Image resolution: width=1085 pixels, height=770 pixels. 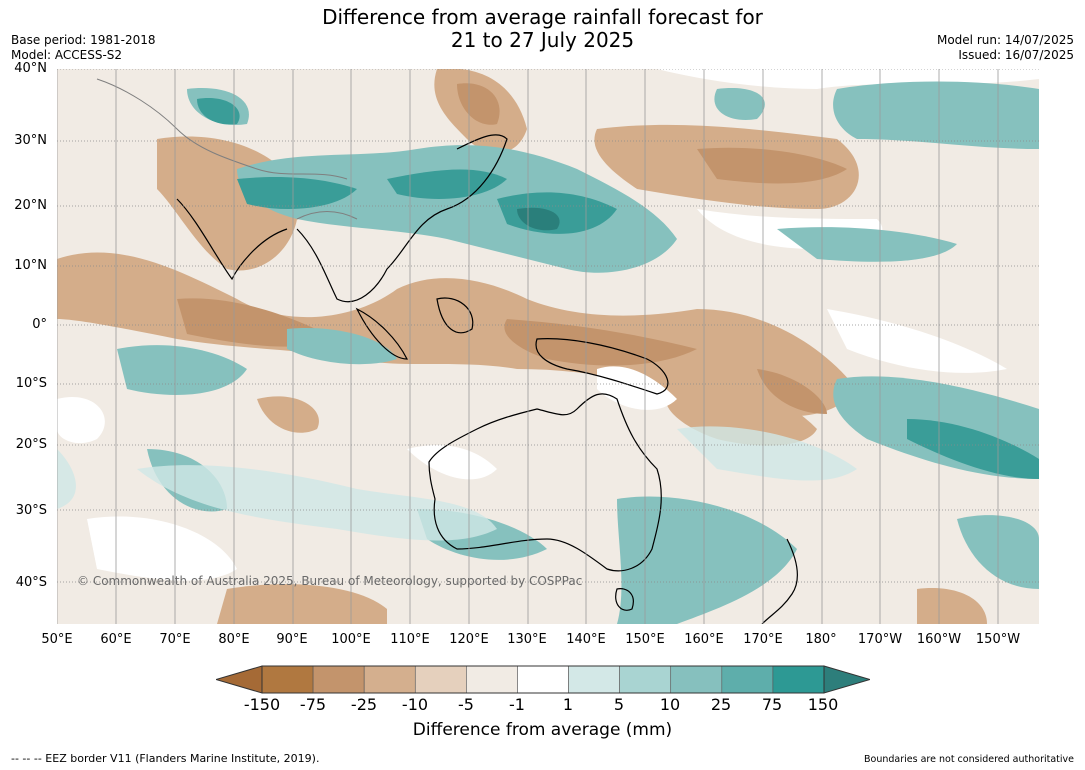 What do you see at coordinates (57, 639) in the screenshot?
I see `lon-label-50e: 50°E` at bounding box center [57, 639].